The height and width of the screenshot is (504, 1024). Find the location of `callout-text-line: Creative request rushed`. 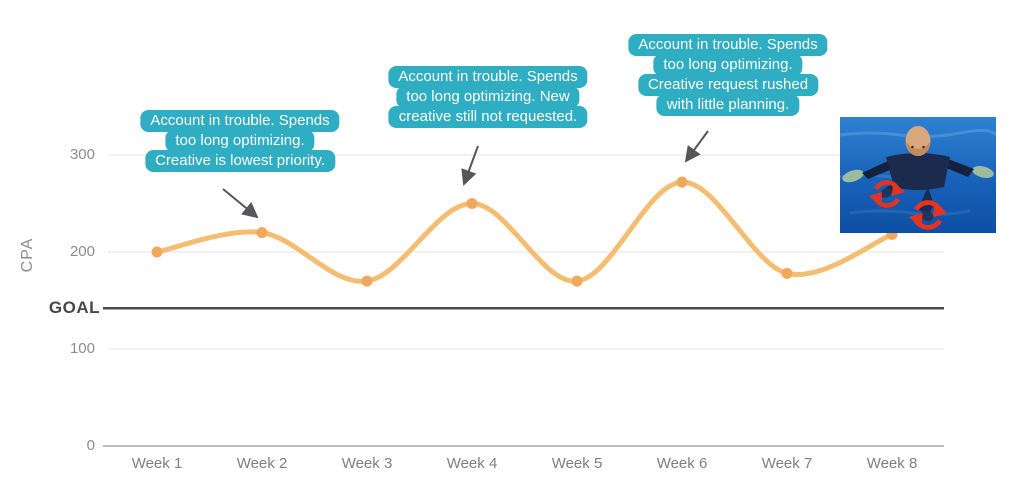

callout-text-line: Creative request rushed is located at coordinates (728, 85).